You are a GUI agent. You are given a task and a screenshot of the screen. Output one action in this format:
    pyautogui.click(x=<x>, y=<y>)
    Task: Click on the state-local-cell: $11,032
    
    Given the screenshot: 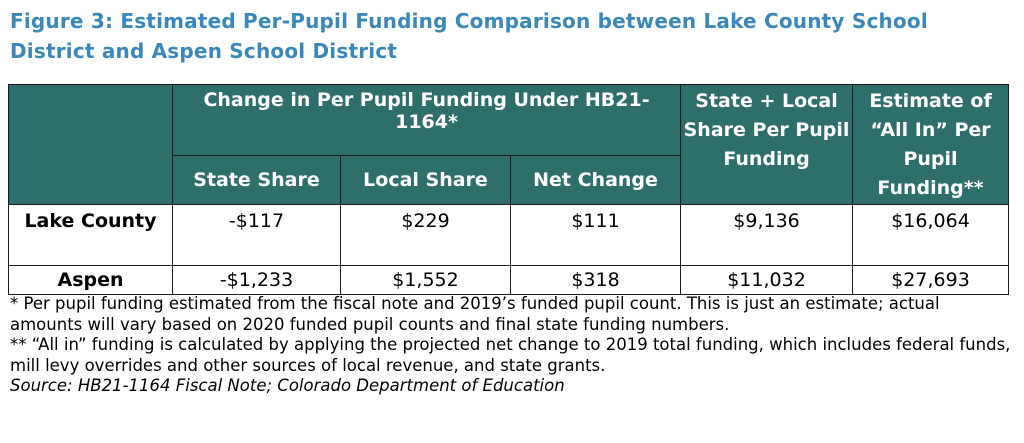 What is the action you would take?
    pyautogui.click(x=767, y=280)
    